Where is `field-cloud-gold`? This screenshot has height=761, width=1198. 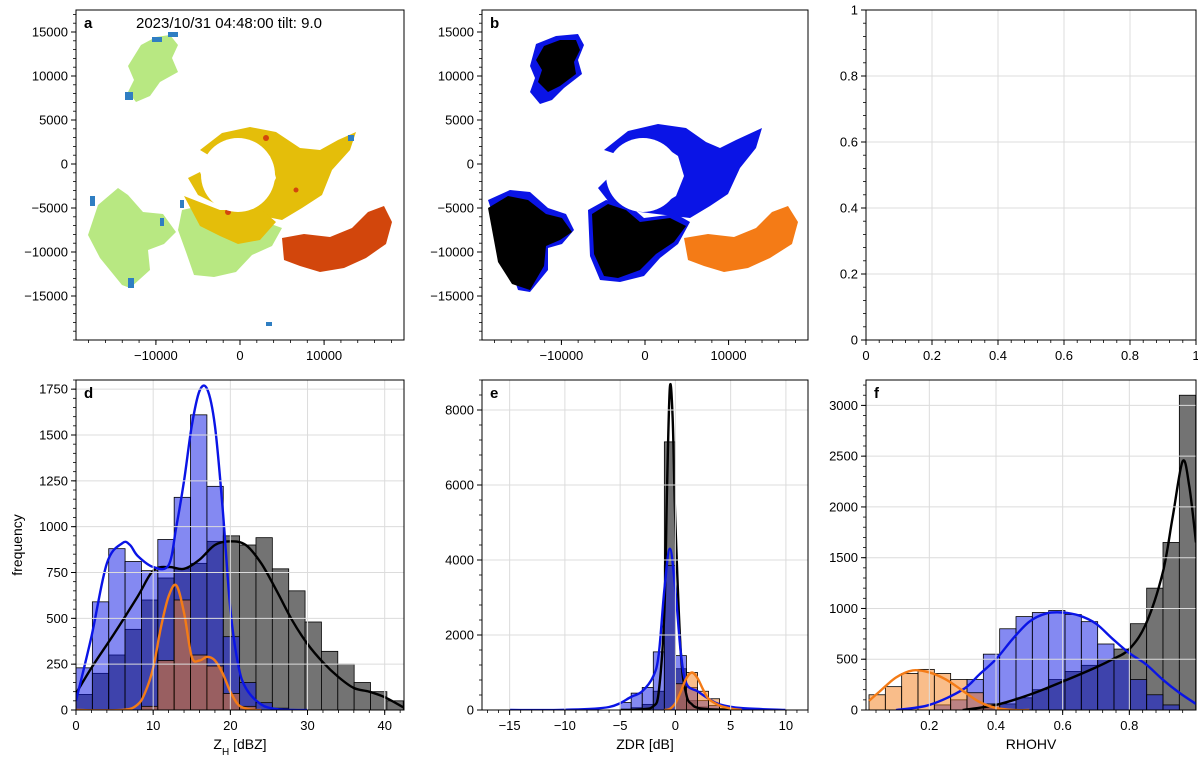 field-cloud-gold is located at coordinates (270, 185).